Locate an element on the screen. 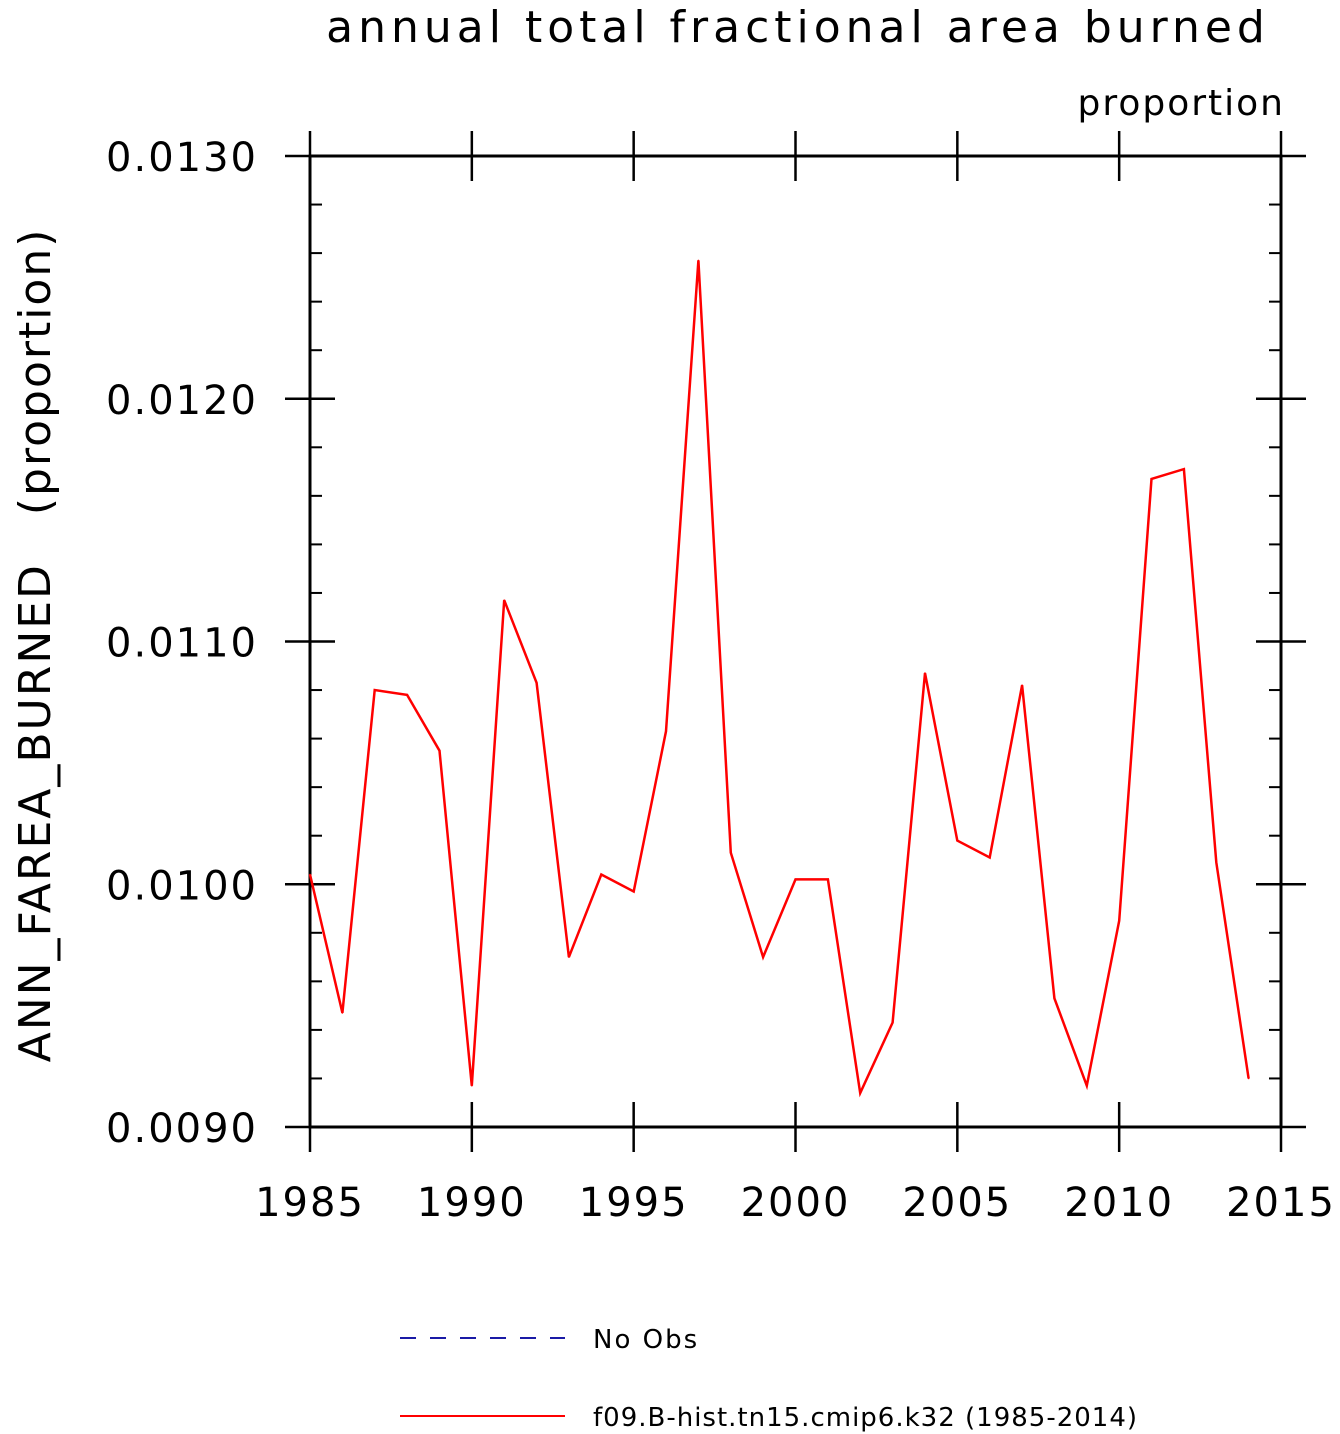 The width and height of the screenshot is (1340, 1434). legend-label-model: f09.B-hist.tn15.cmip6.k32 (1985-2014) is located at coordinates (865, 1418).